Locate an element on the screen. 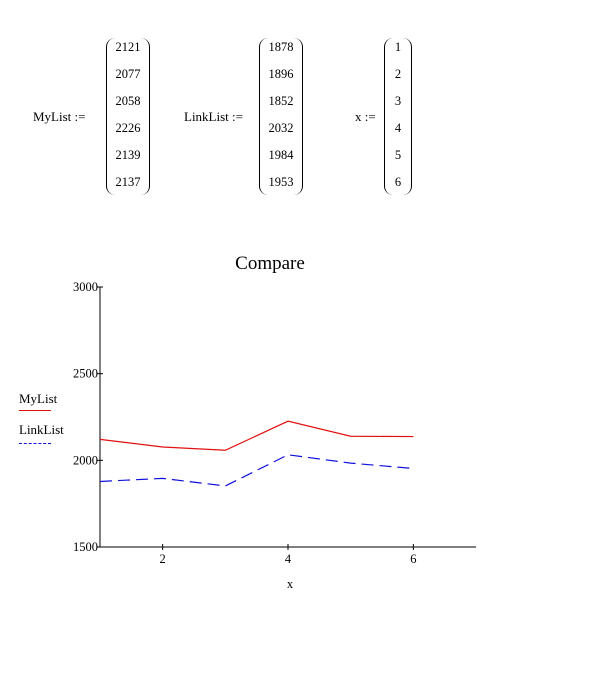 Image resolution: width=589 pixels, height=691 pixels. legend-label-linklist: LinkList is located at coordinates (41, 429).